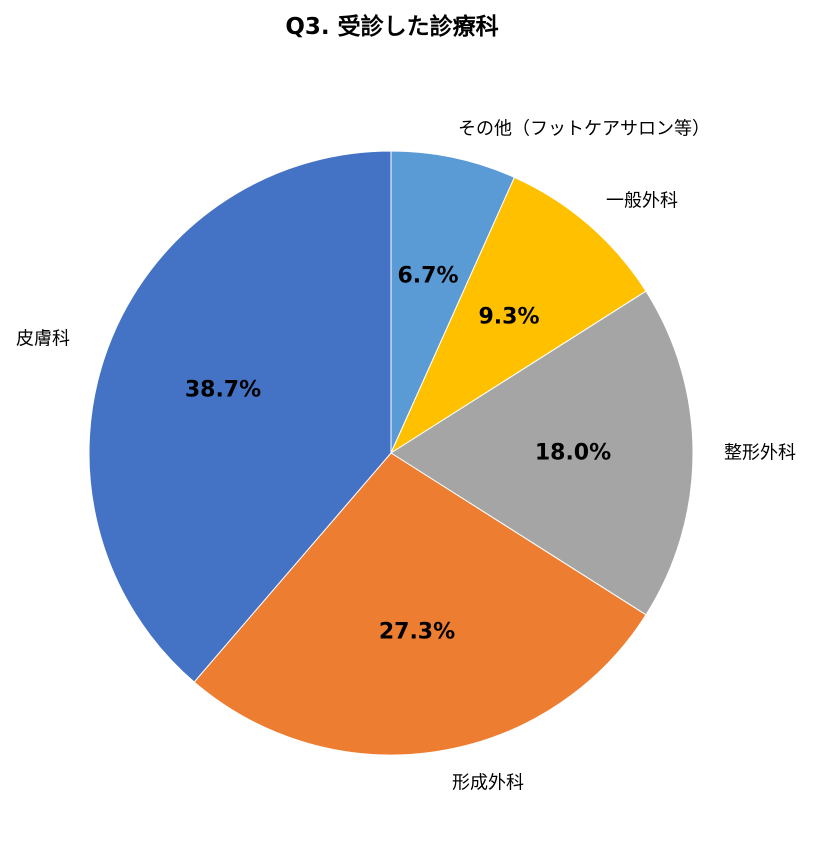 The image size is (825, 844). What do you see at coordinates (573, 453) in the screenshot?
I see `slice-percent-label: 18.0%` at bounding box center [573, 453].